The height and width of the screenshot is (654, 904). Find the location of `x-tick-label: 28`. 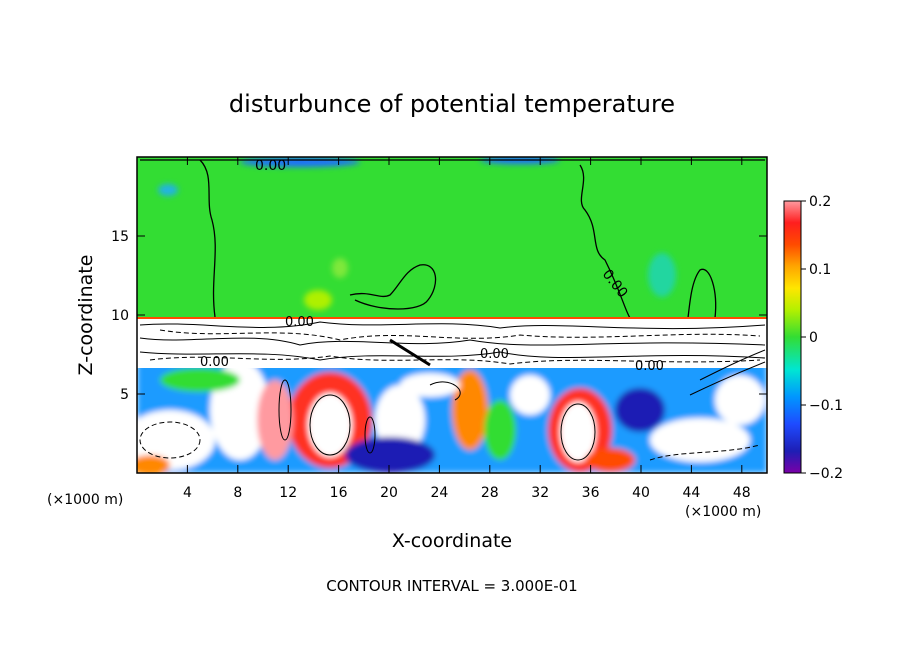

x-tick-label: 28 is located at coordinates (490, 493).